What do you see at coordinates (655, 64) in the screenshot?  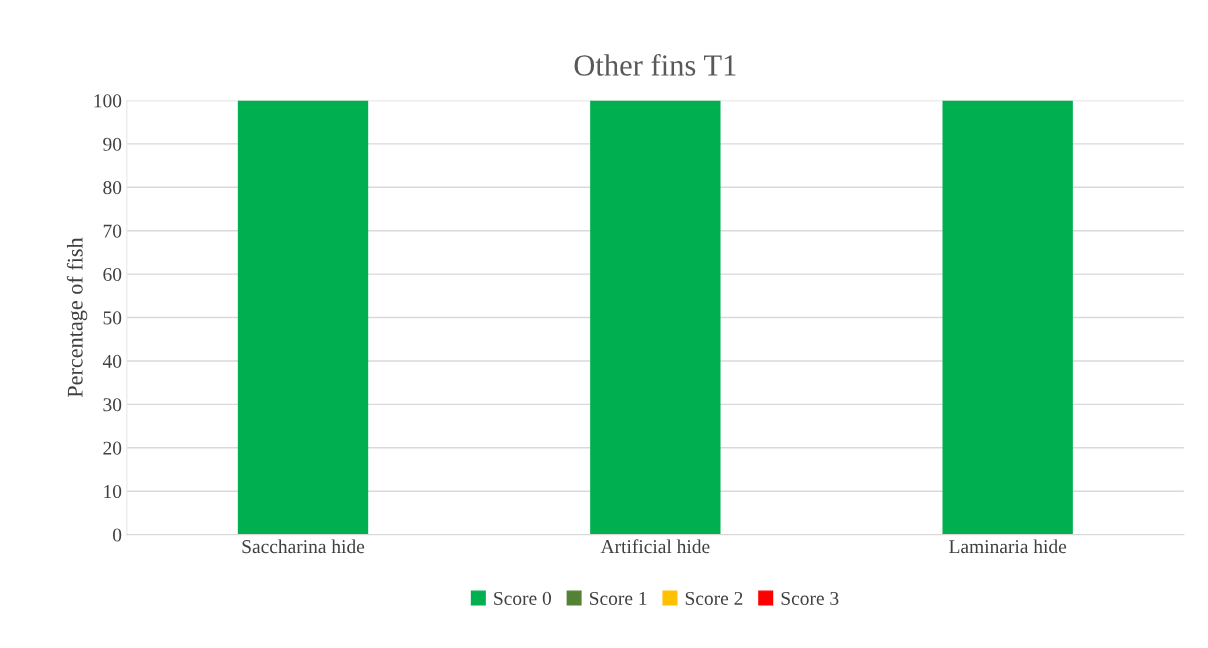 I see `chart-title: Other fins T1` at bounding box center [655, 64].